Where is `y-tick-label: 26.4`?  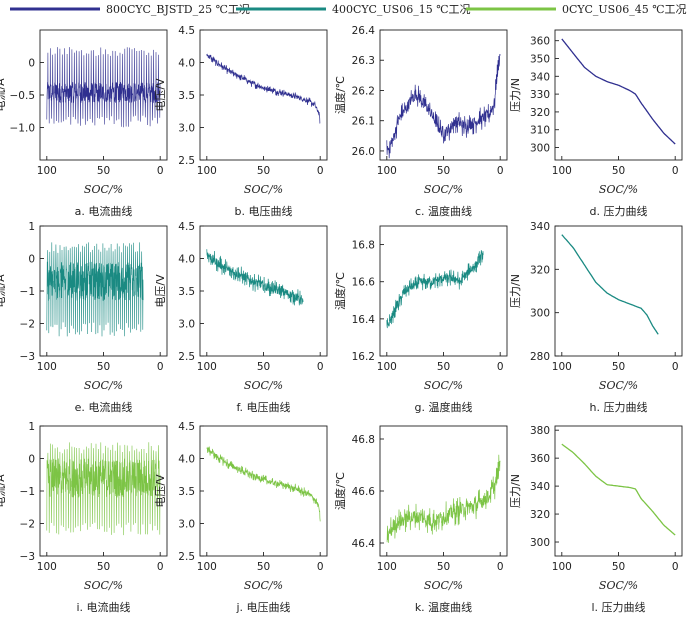
y-tick-label: 26.4 is located at coordinates (364, 31).